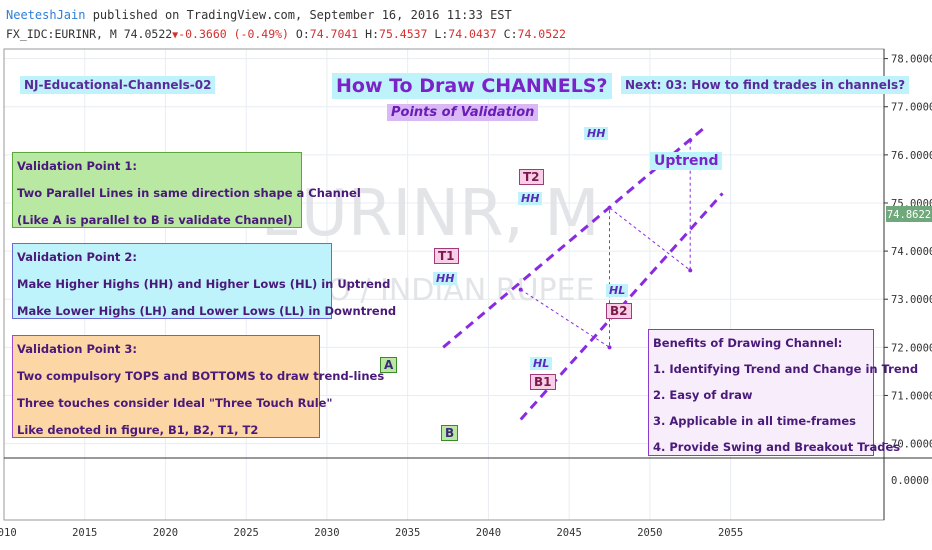 Image resolution: width=932 pixels, height=550 pixels. Describe the element at coordinates (438, 34) in the screenshot. I see `low-label: L:` at that location.